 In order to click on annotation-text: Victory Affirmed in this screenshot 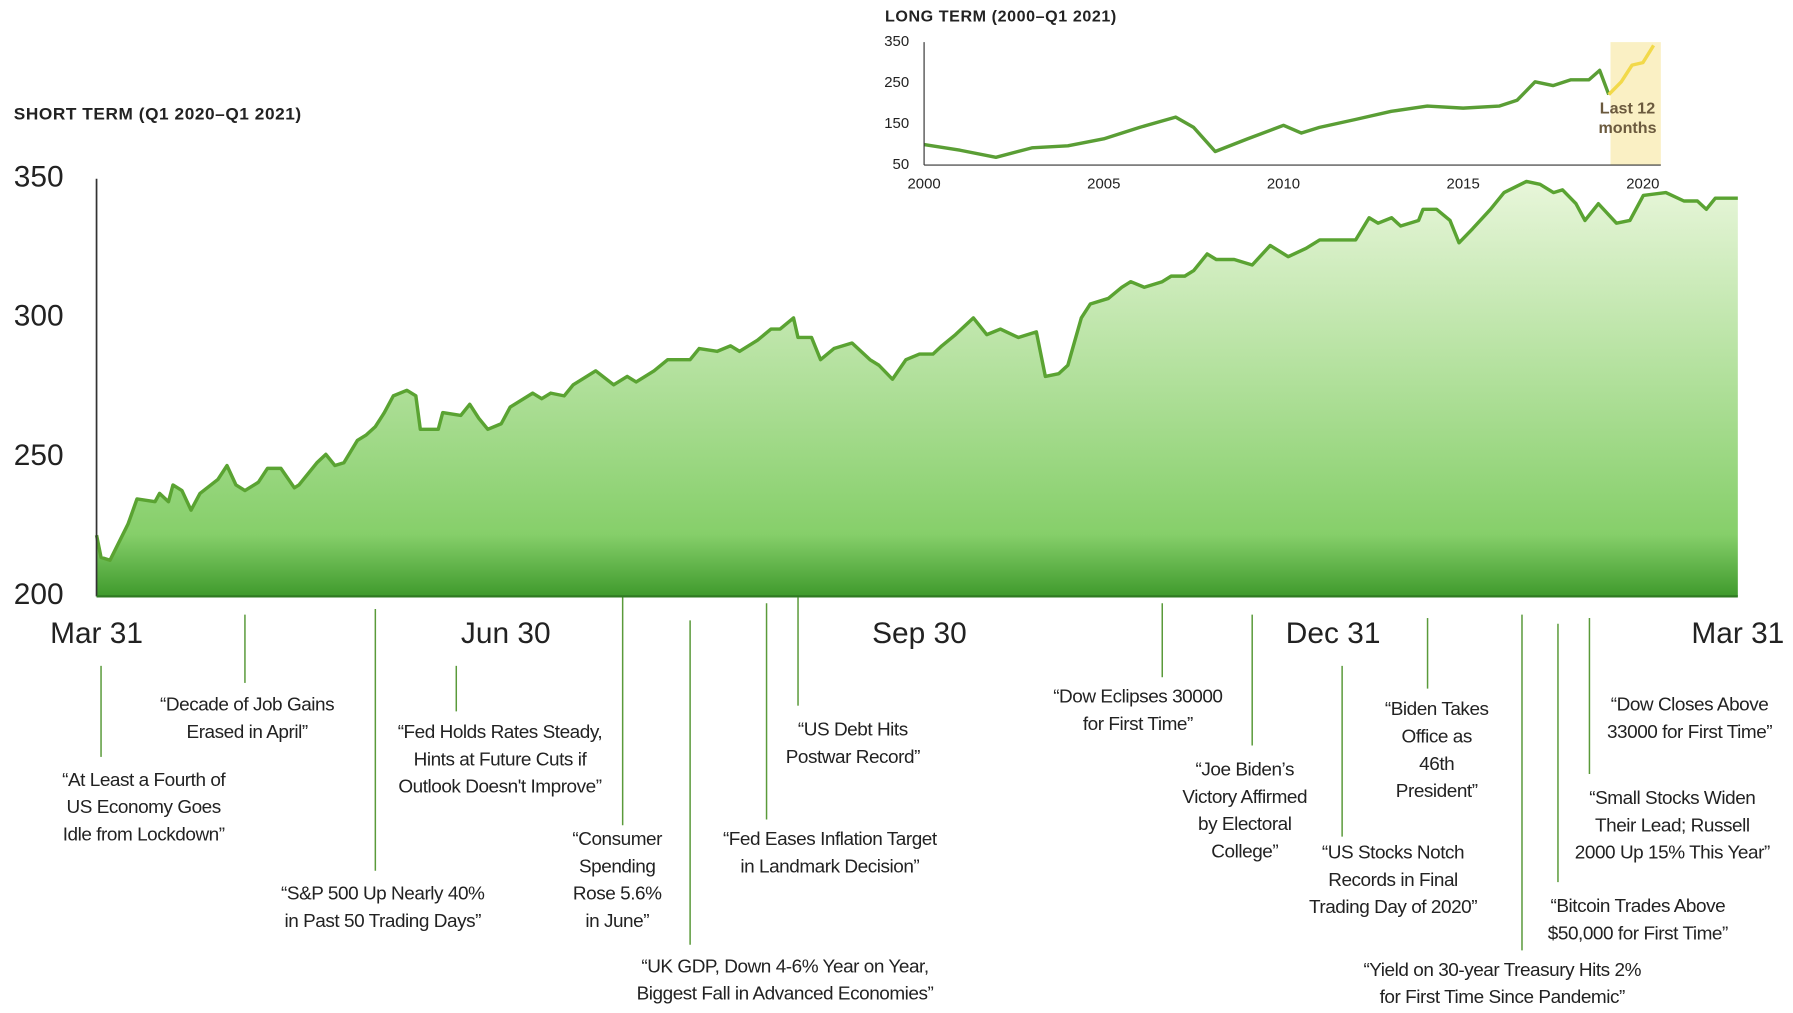, I will do `click(1244, 796)`.